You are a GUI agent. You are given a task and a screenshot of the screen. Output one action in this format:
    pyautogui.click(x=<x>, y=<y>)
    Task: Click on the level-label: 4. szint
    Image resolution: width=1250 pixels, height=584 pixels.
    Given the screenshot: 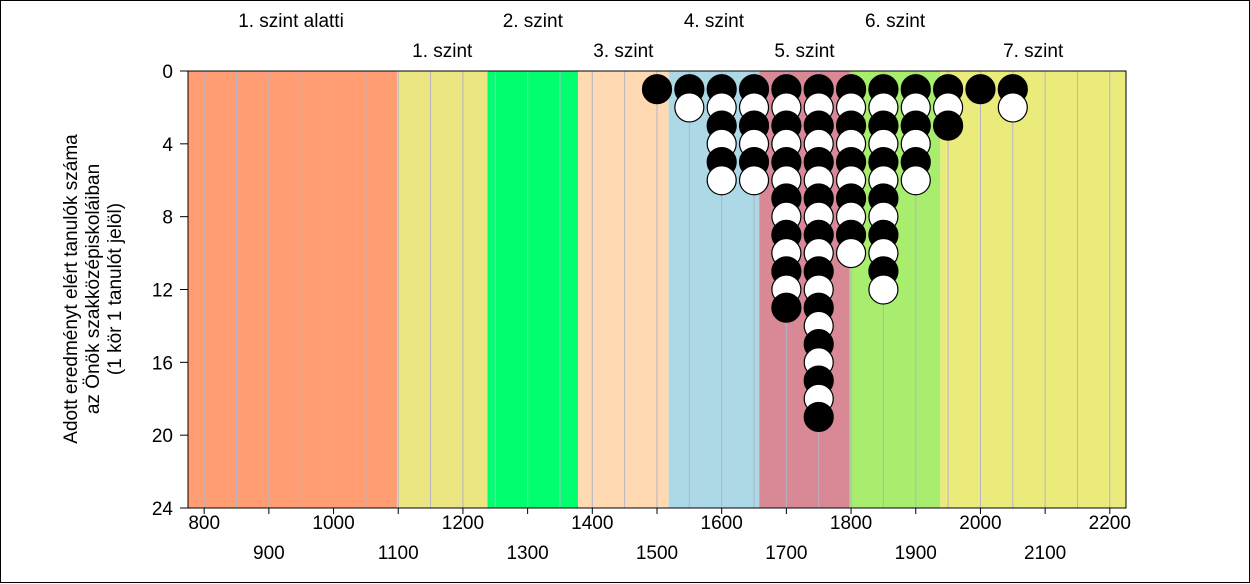 What is the action you would take?
    pyautogui.click(x=714, y=21)
    